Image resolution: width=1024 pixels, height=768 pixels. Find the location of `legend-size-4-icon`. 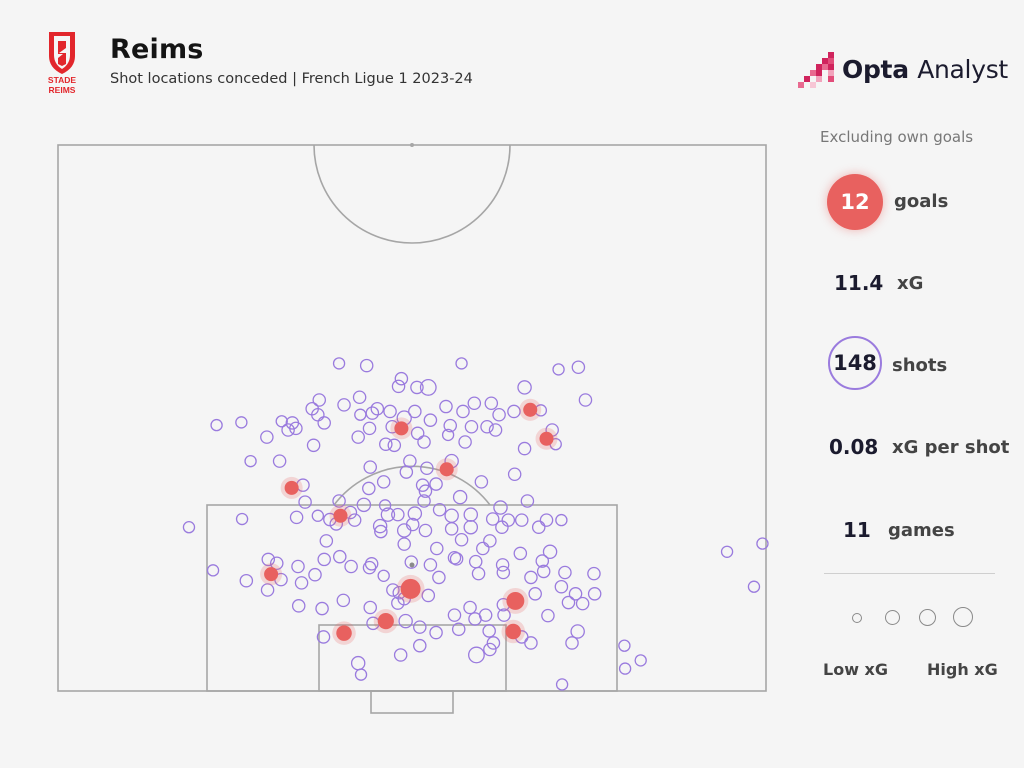

legend-size-4-icon is located at coordinates (963, 617).